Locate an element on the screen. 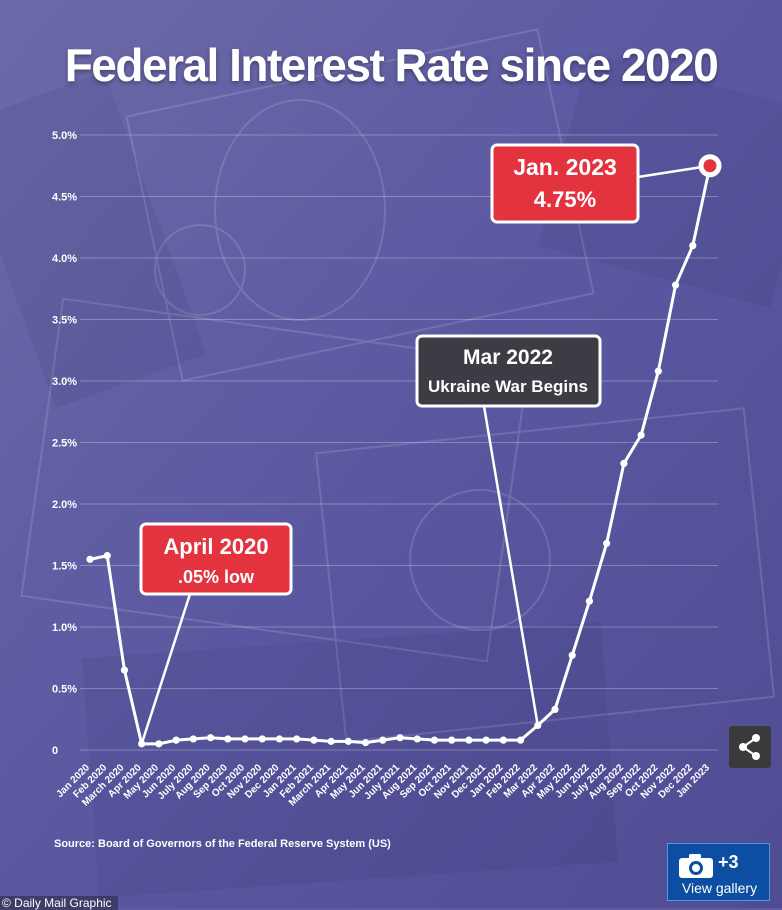 The height and width of the screenshot is (910, 782). annotation-april-2020-title: April 2020 is located at coordinates (215, 546).